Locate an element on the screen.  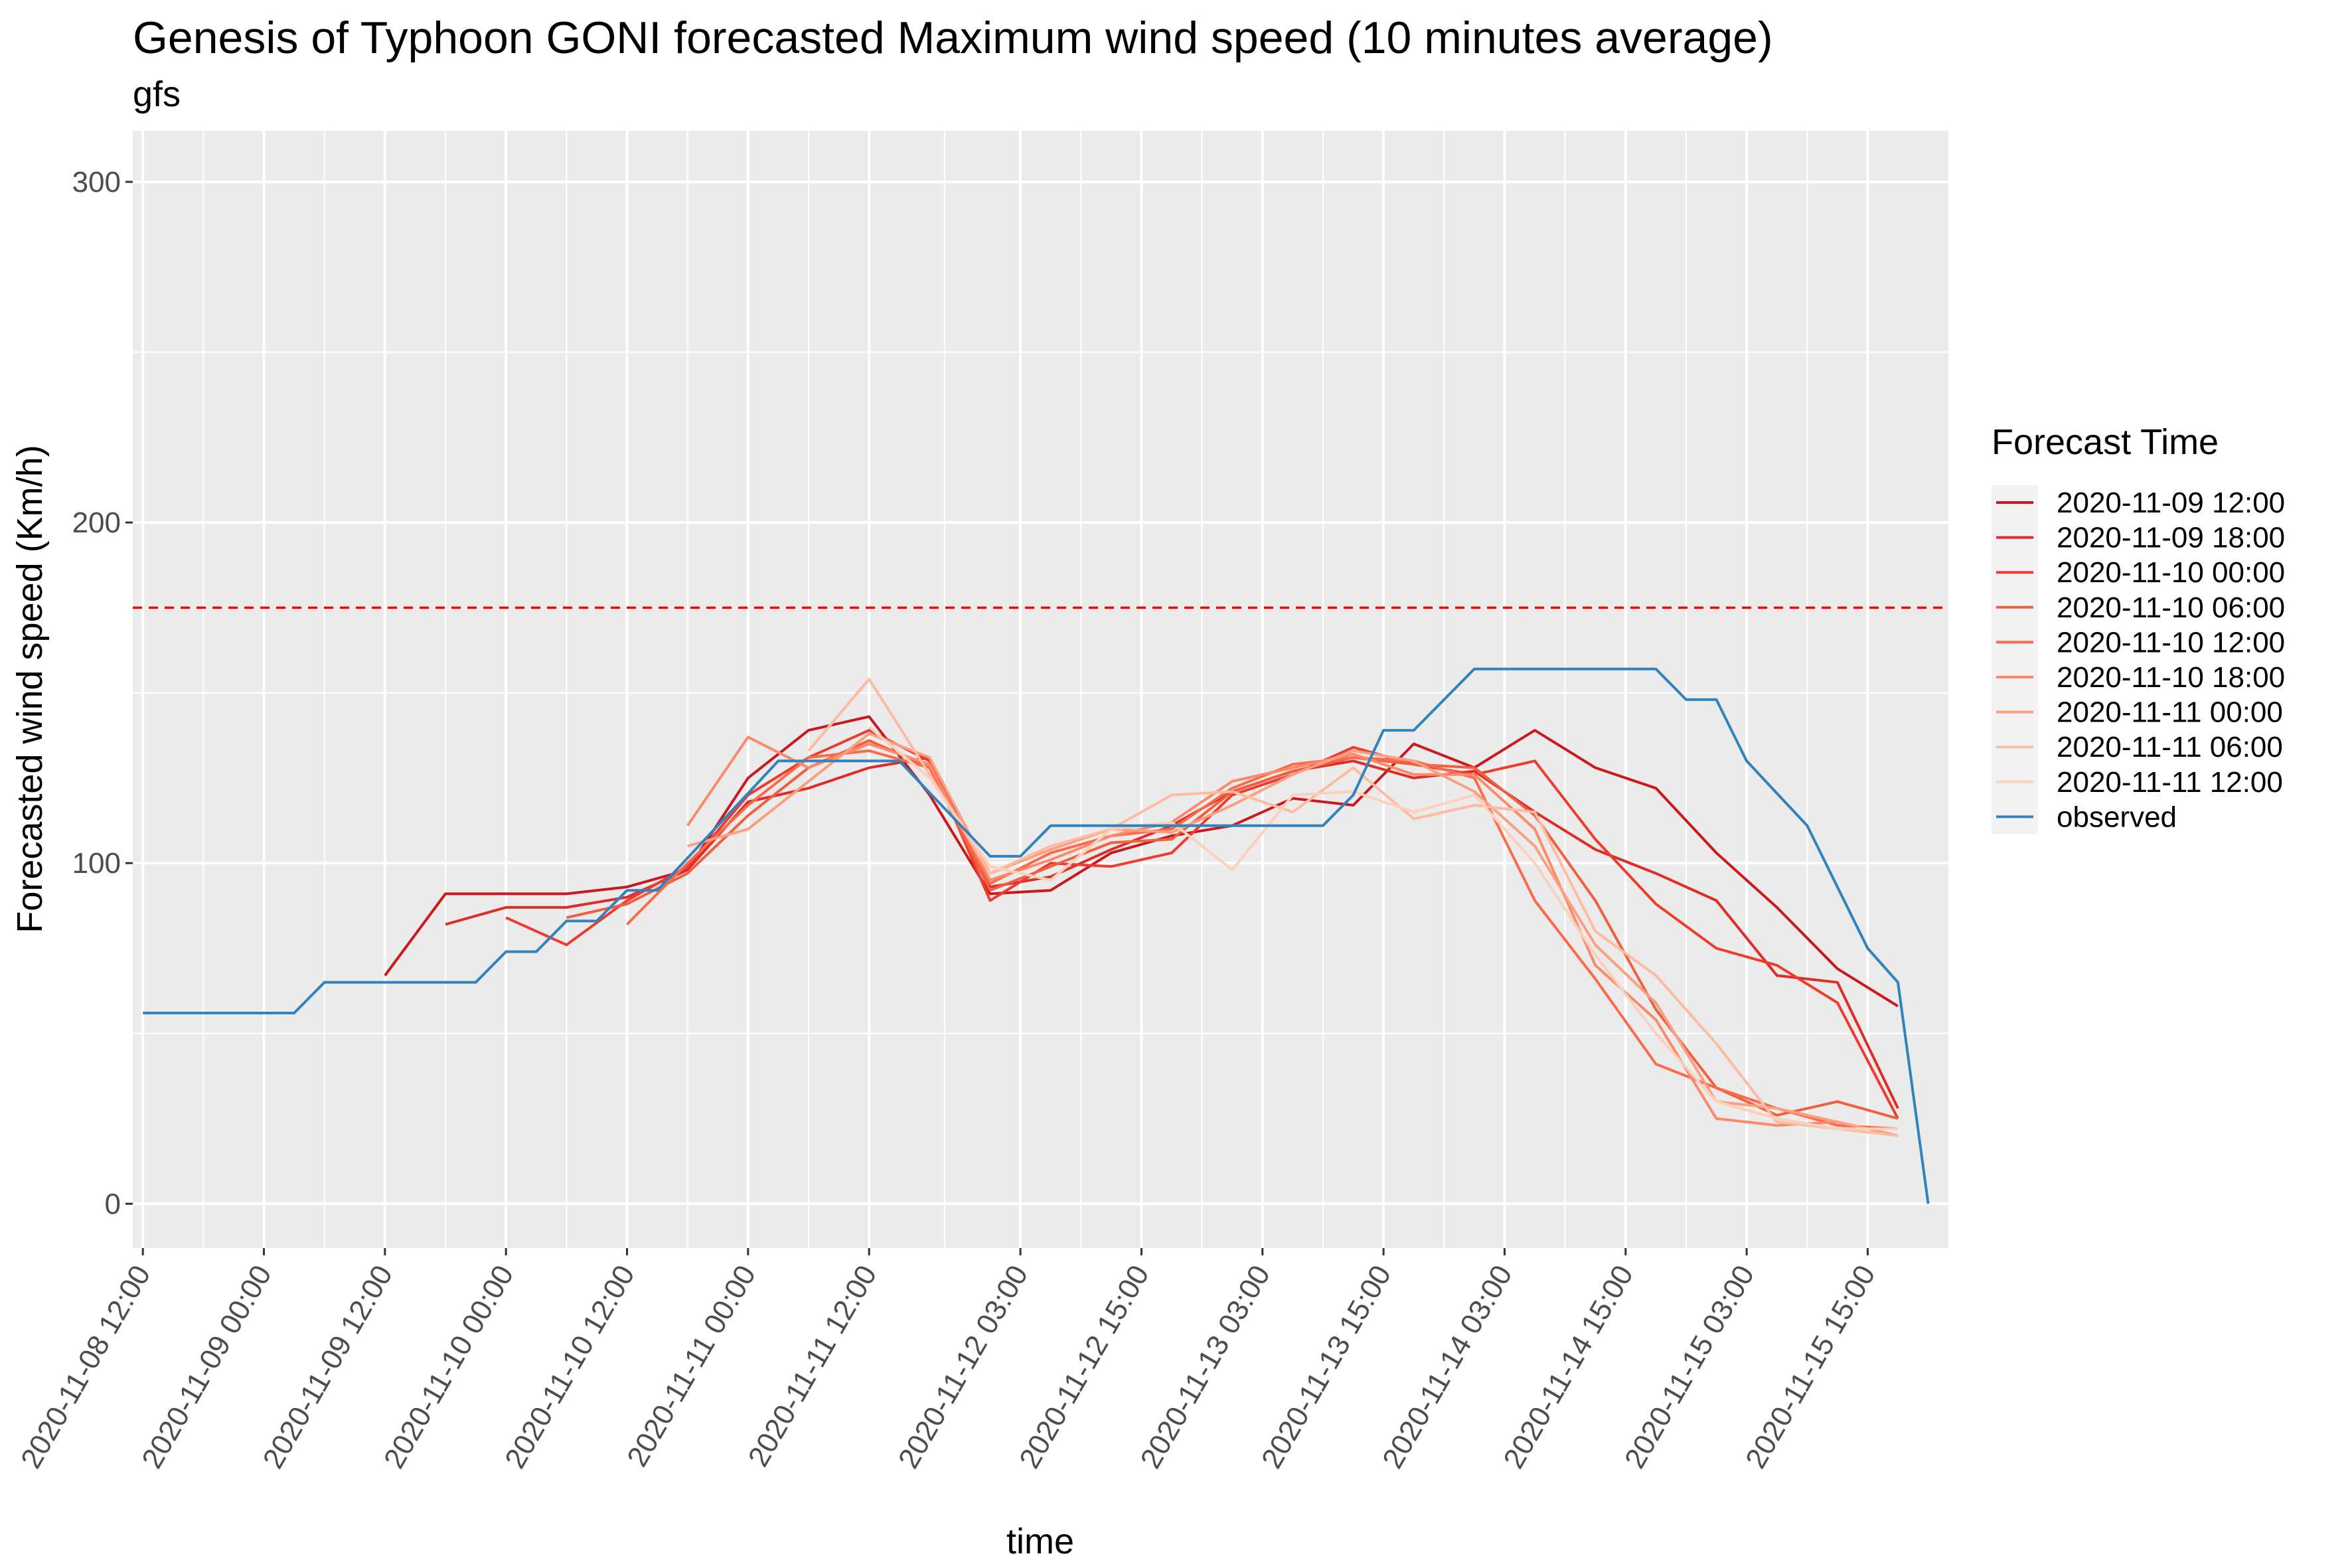
x-tick-label: 2020-11-15 15:00 is located at coordinates (1811, 1367).